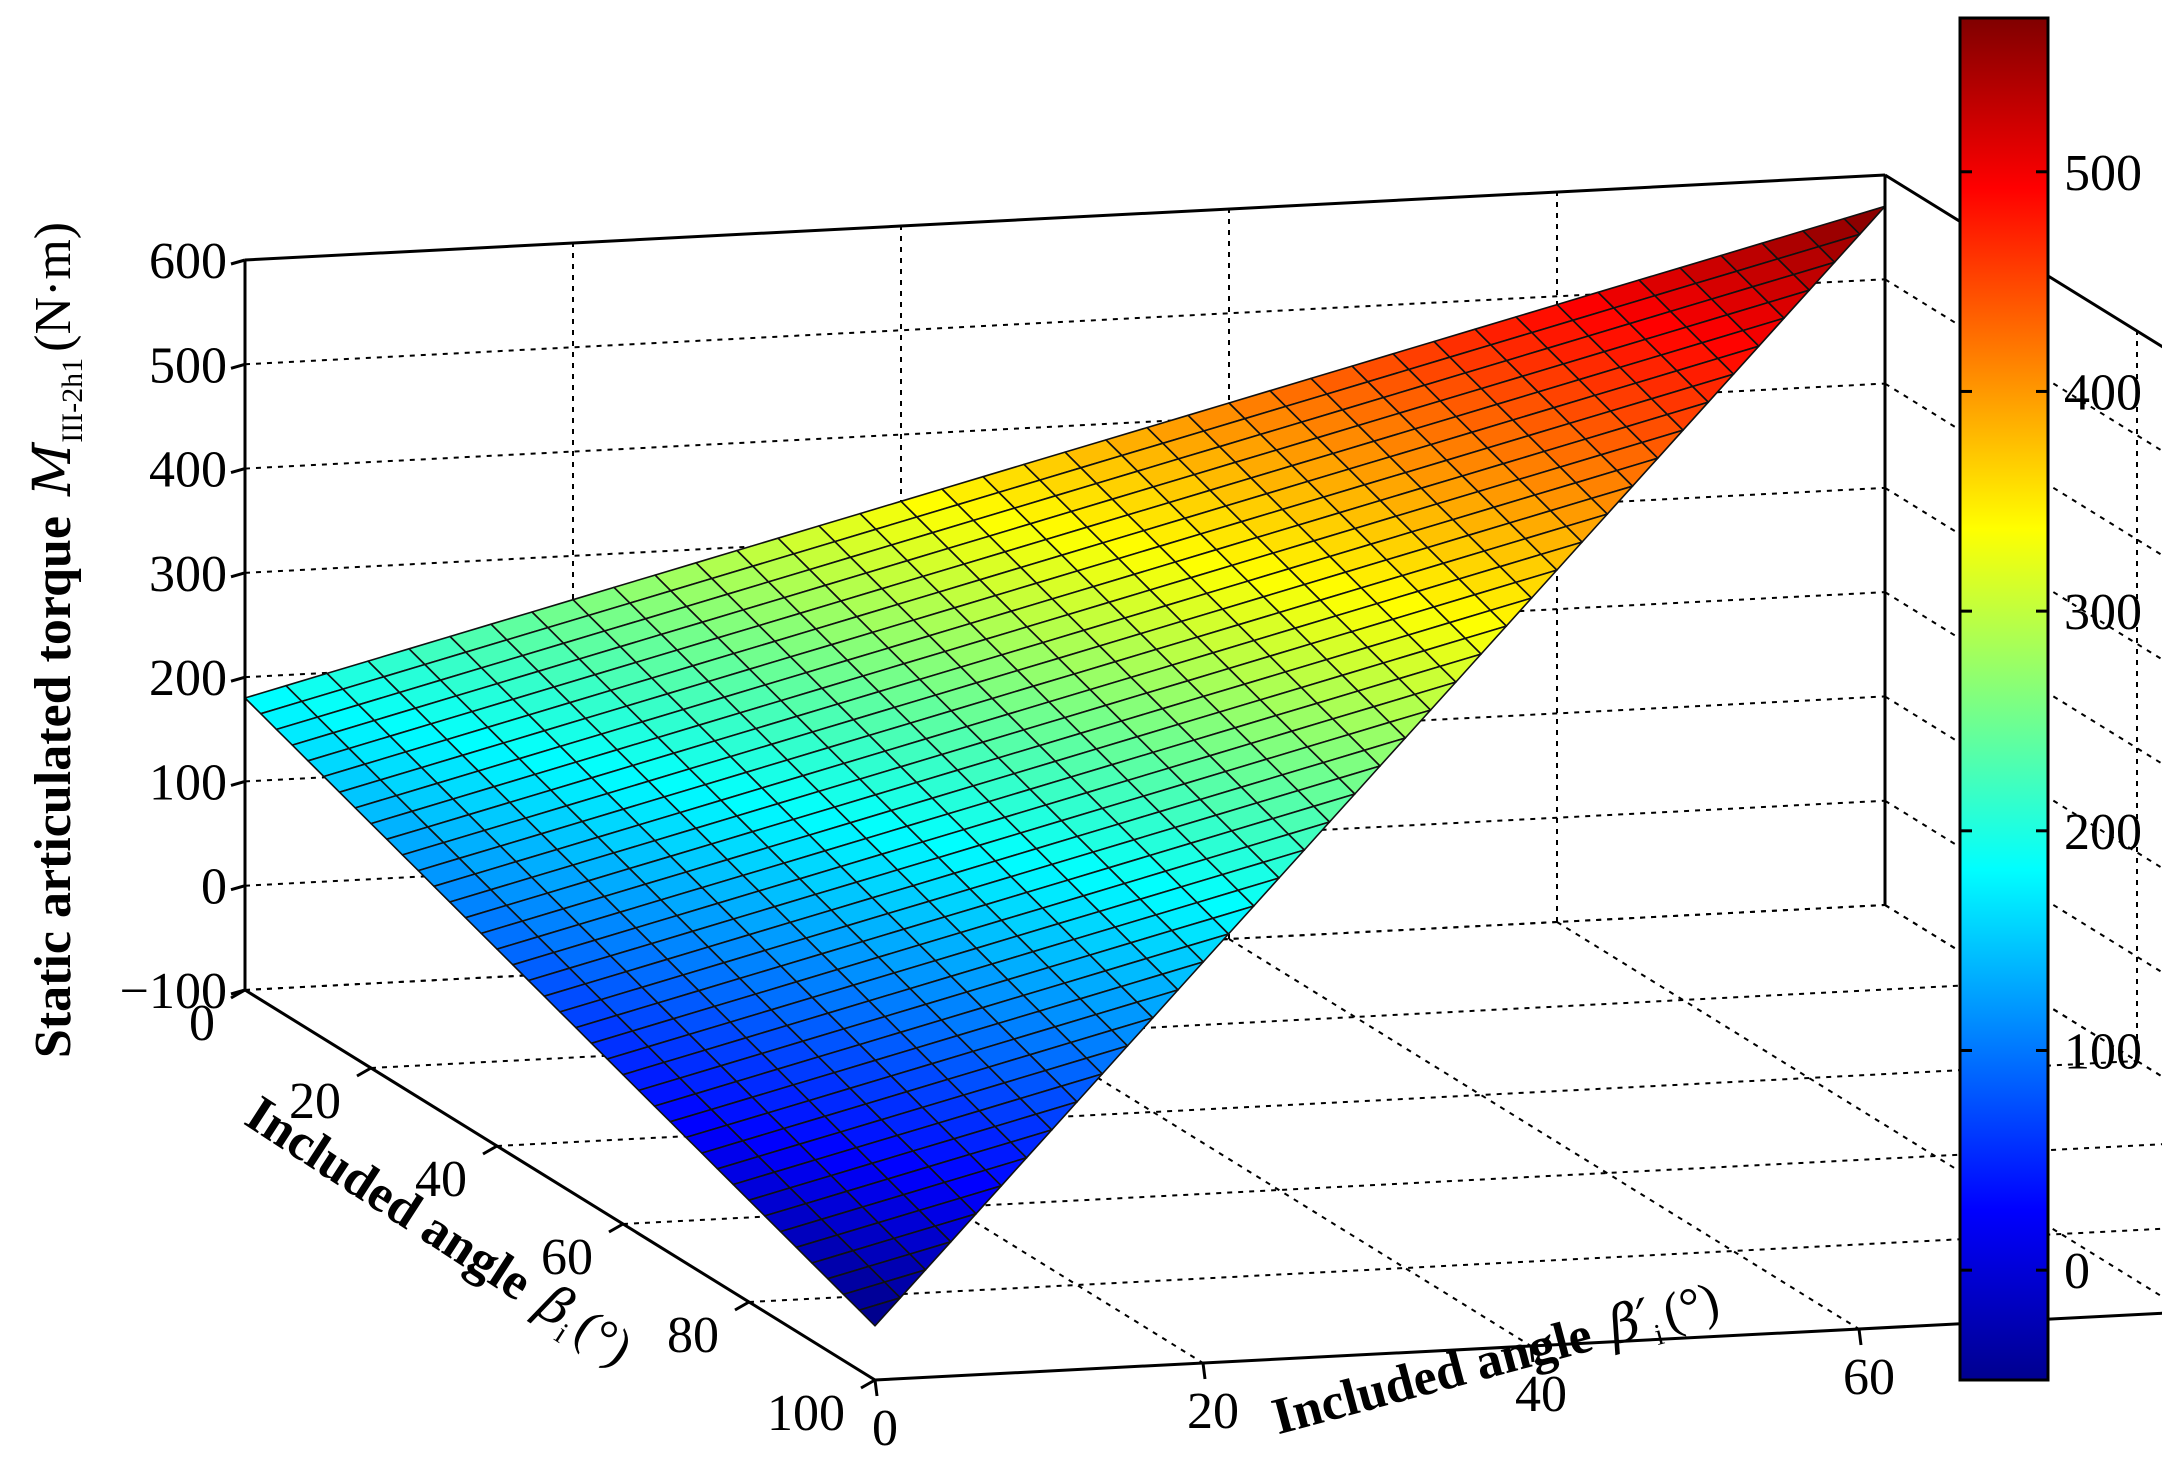 This screenshot has width=2162, height=1473. Describe the element at coordinates (2103, 1051) in the screenshot. I see `colorbar-tick-label: 100` at that location.